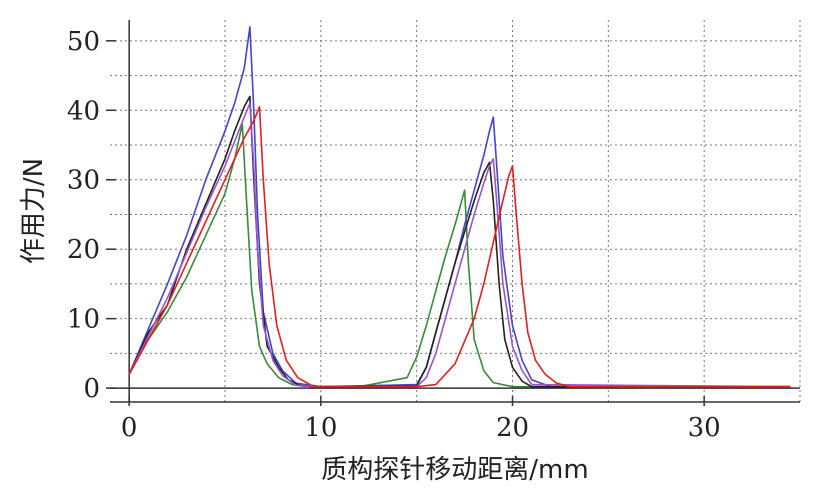 The image size is (832, 498). What do you see at coordinates (83, 320) in the screenshot?
I see `y-tick-label: 10` at bounding box center [83, 320].